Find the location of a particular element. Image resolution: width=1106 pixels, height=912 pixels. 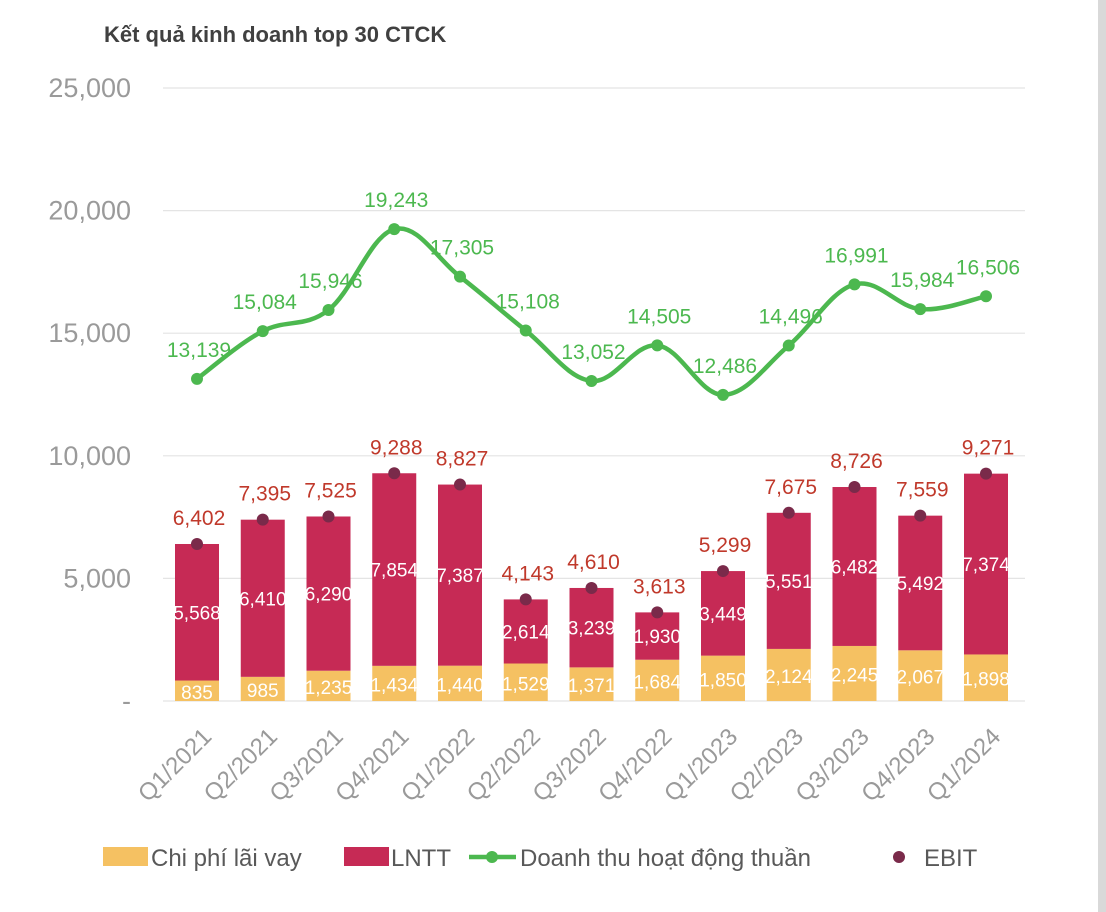

bar-interest-cost-label: 1,850 is located at coordinates (723, 680).